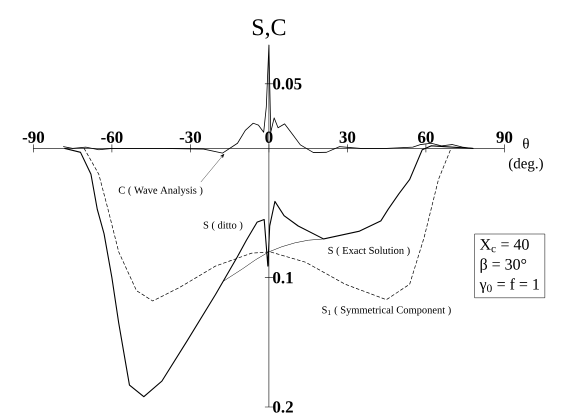 The image size is (563, 419). What do you see at coordinates (509, 285) in the screenshot?
I see `annotation: γ$_{0}$ = f = 1` at bounding box center [509, 285].